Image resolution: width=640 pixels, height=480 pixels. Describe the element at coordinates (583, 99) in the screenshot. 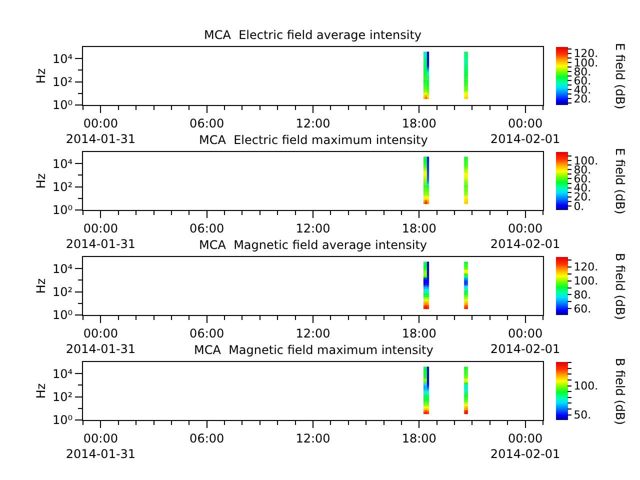

I see `color-bar-label: 20.` at that location.